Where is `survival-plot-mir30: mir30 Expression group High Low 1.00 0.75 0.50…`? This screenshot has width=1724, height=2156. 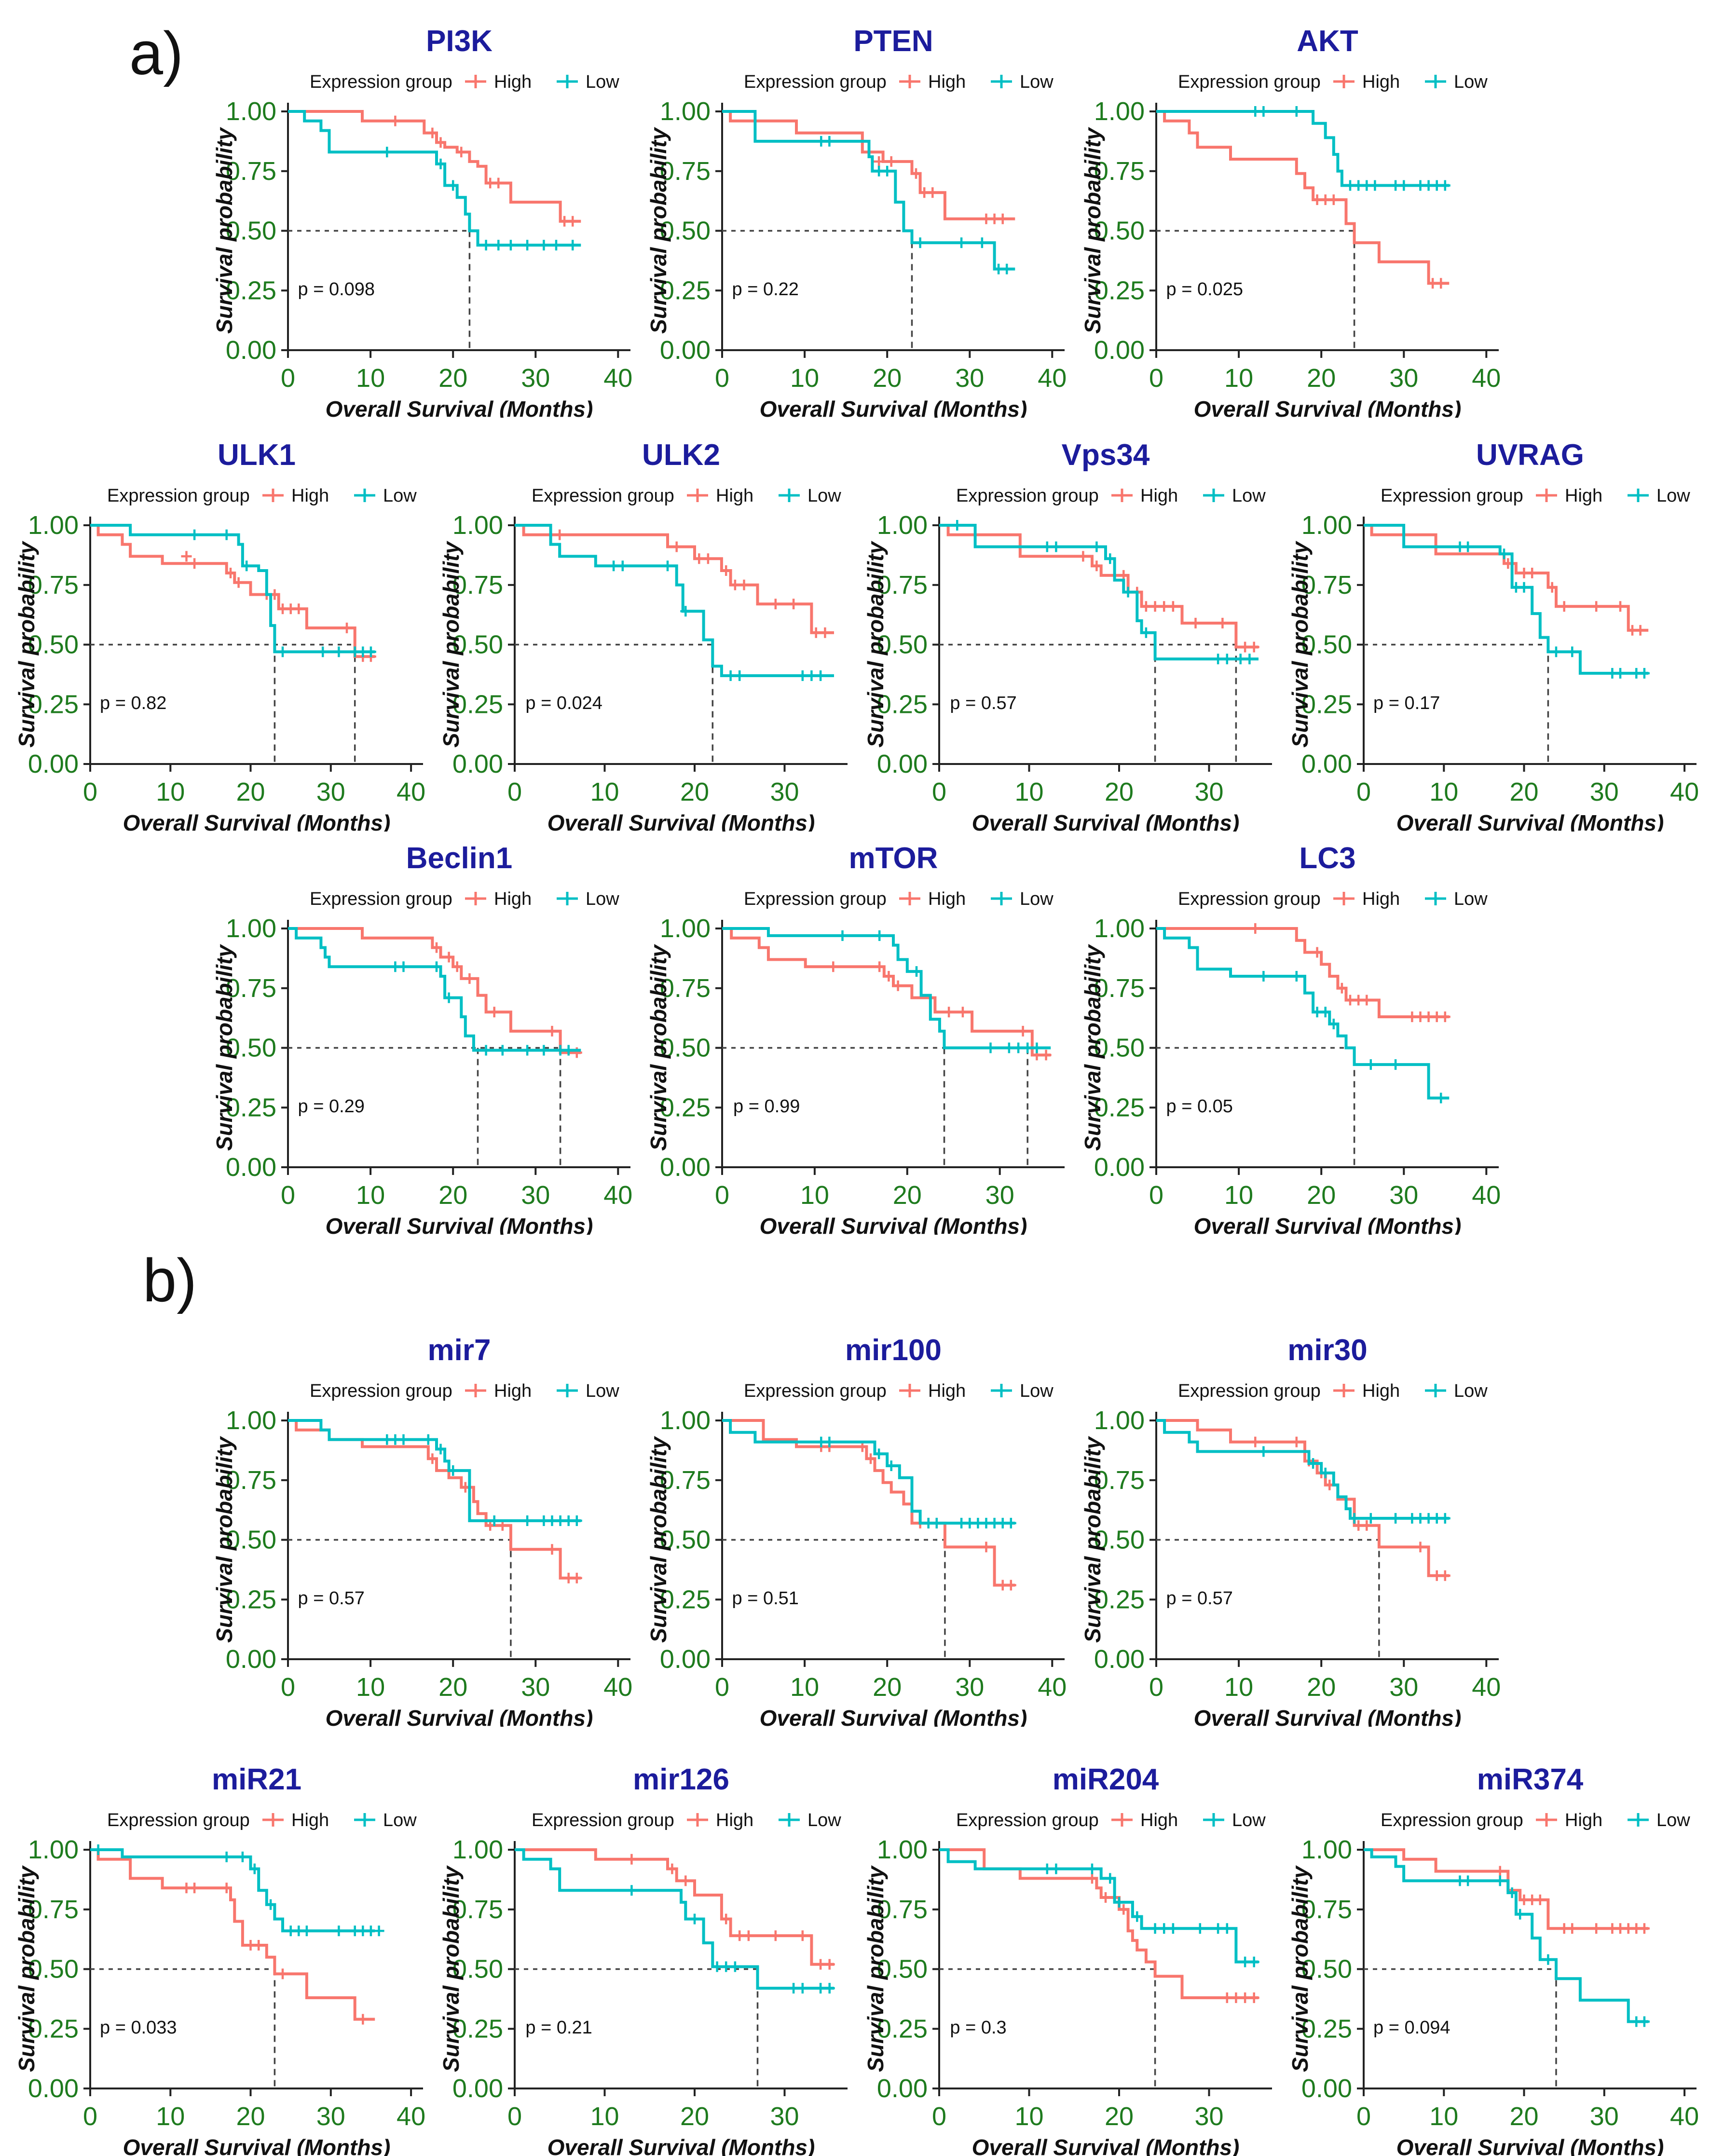 survival-plot-mir30: mir30 Expression group High Low 1.00 0.75 0.50… is located at coordinates (1291, 1530).